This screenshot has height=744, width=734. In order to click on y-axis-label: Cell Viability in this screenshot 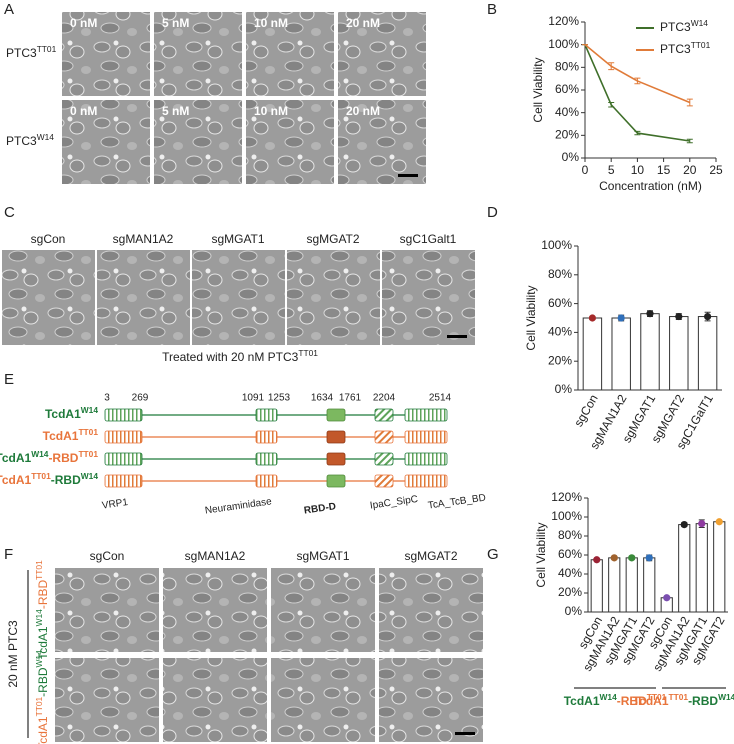, I will do `click(531, 317)`.